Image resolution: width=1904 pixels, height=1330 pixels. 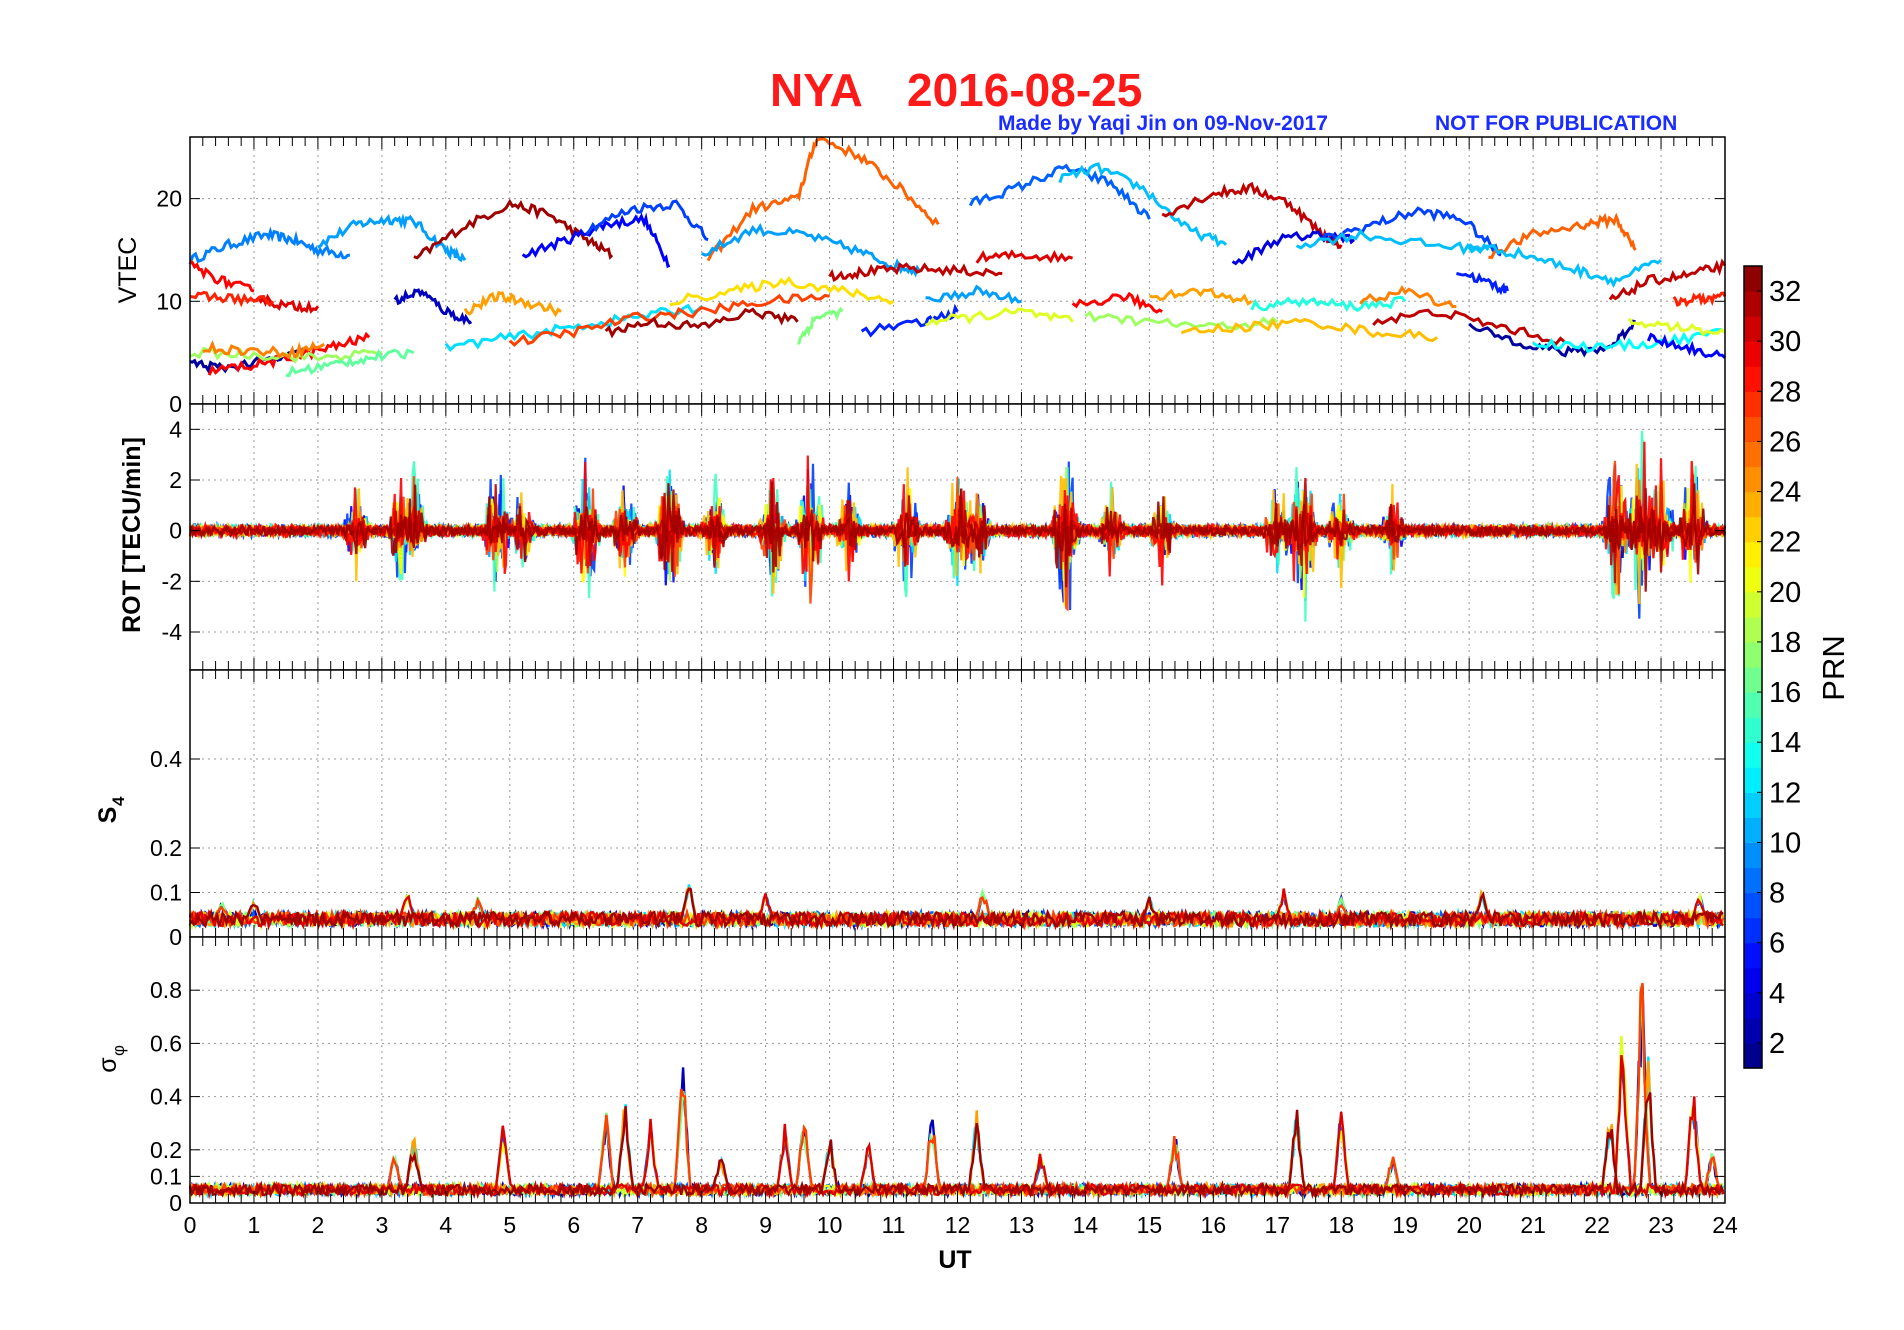 What do you see at coordinates (166, 1097) in the screenshot?
I see `y-tick-label: 0.4` at bounding box center [166, 1097].